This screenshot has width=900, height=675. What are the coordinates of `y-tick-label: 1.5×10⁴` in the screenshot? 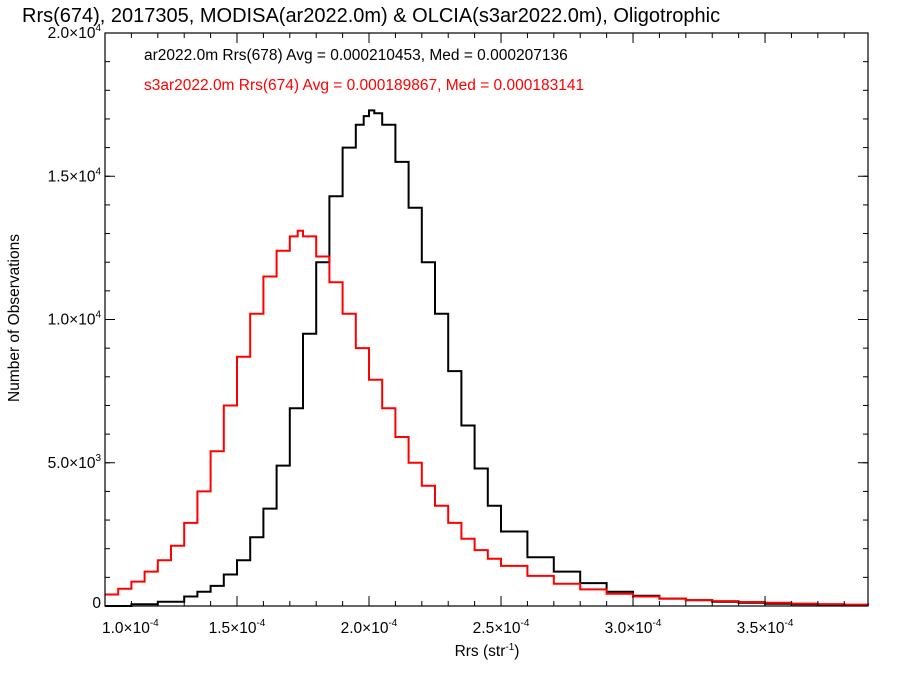 It's located at (75, 175).